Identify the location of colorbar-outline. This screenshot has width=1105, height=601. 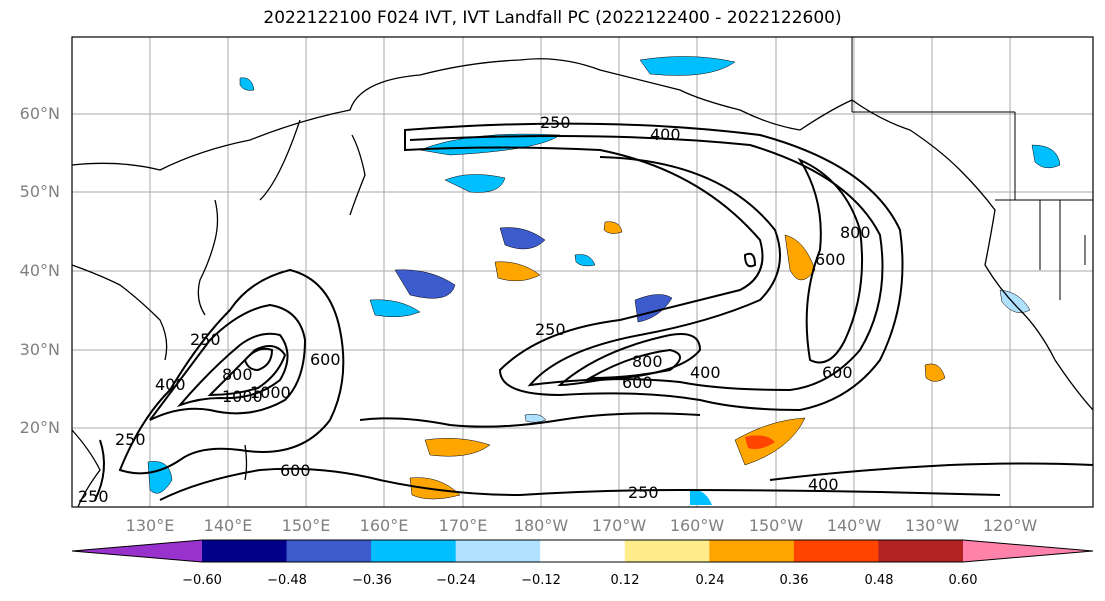
(582, 551).